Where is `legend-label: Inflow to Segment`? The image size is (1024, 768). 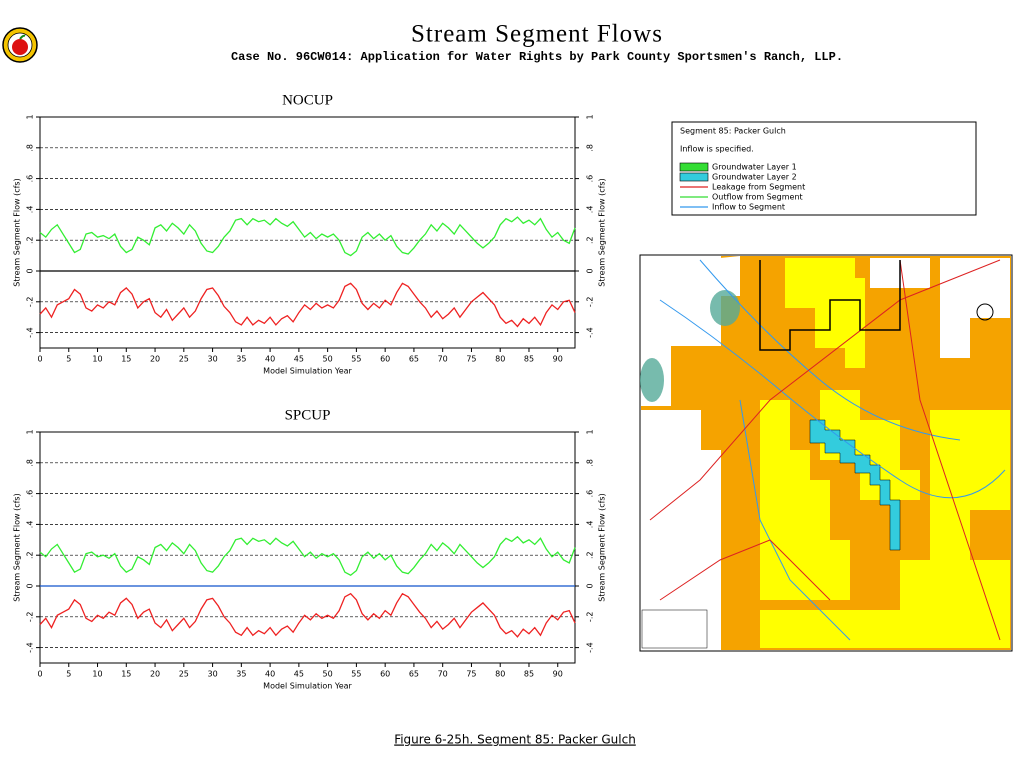 legend-label: Inflow to Segment is located at coordinates (748, 207).